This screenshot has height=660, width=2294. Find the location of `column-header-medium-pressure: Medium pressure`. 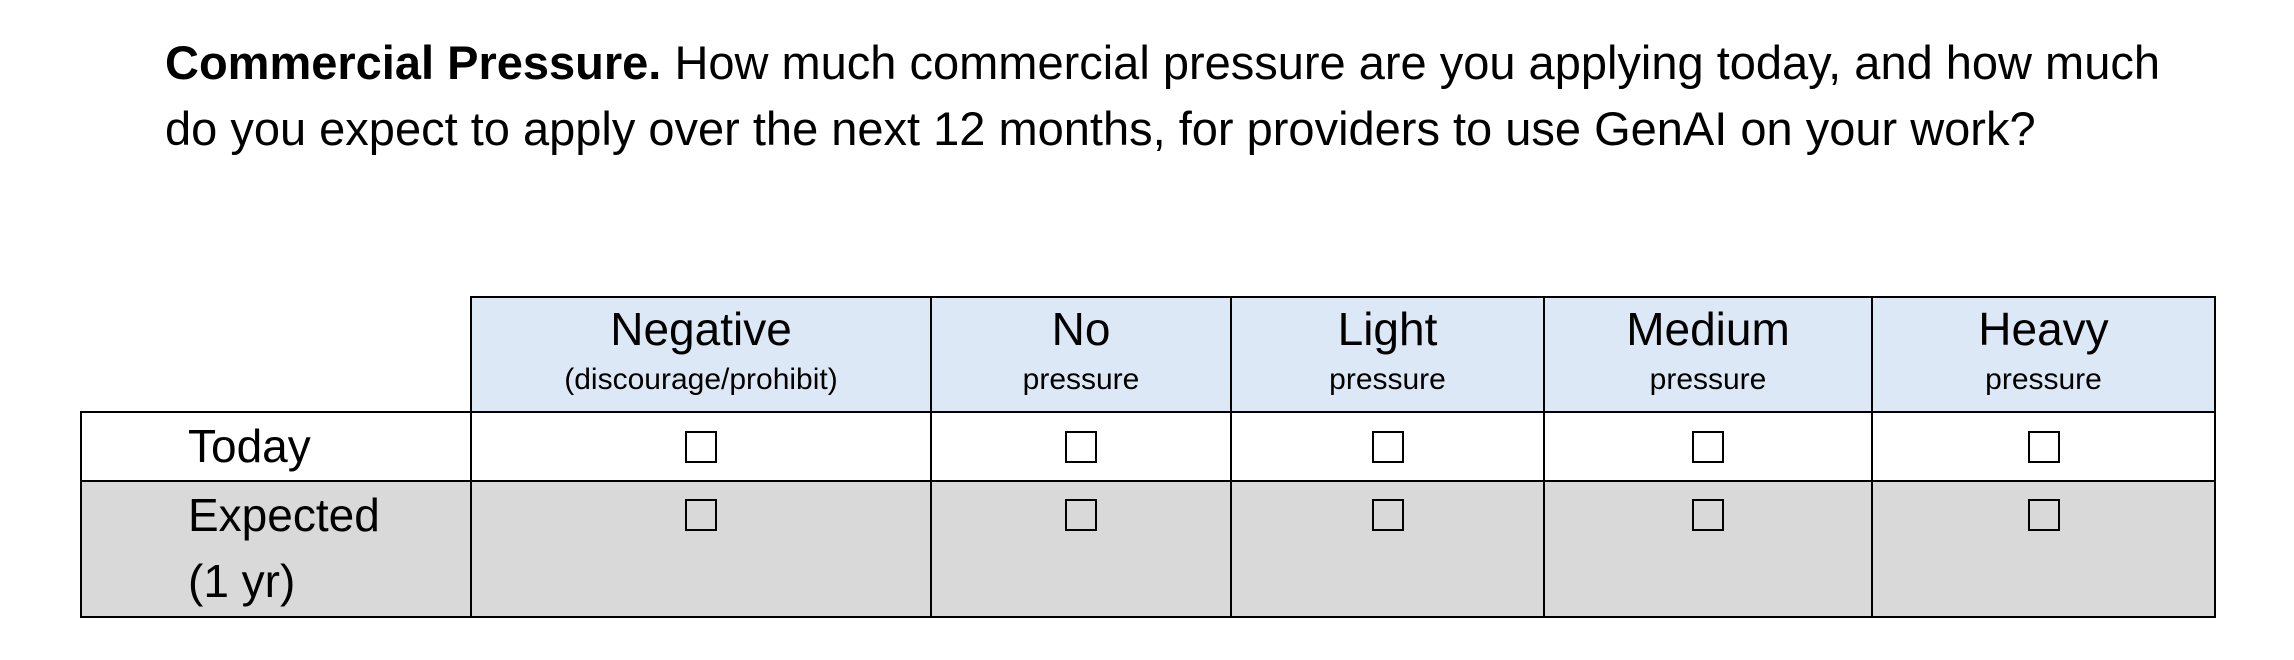

column-header-medium-pressure: Medium pressure is located at coordinates (1708, 354).